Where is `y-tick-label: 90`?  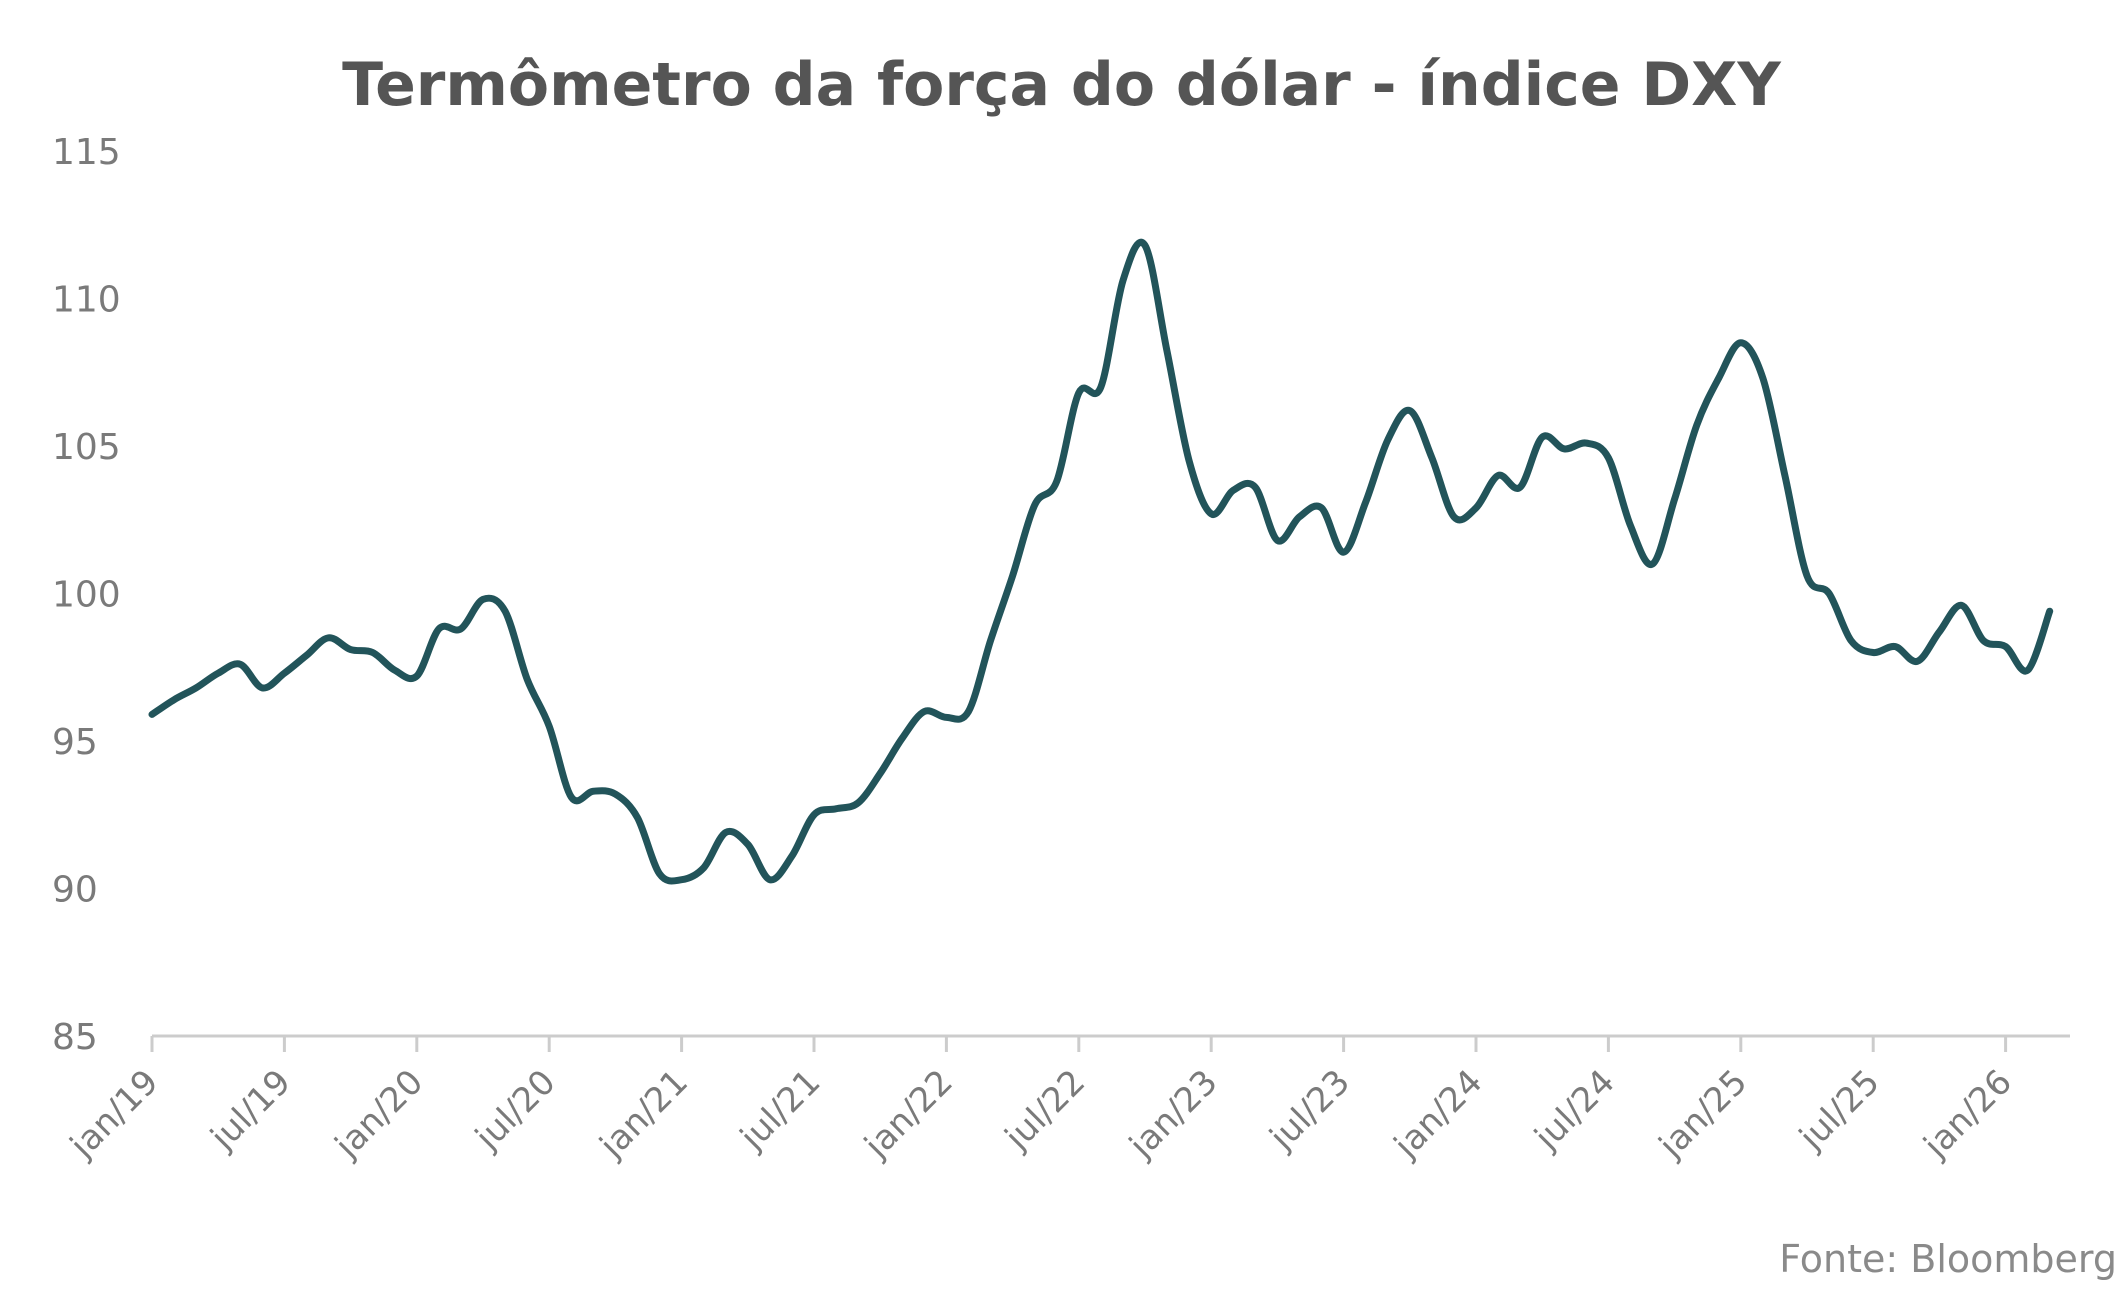
y-tick-label: 90 is located at coordinates (75, 890).